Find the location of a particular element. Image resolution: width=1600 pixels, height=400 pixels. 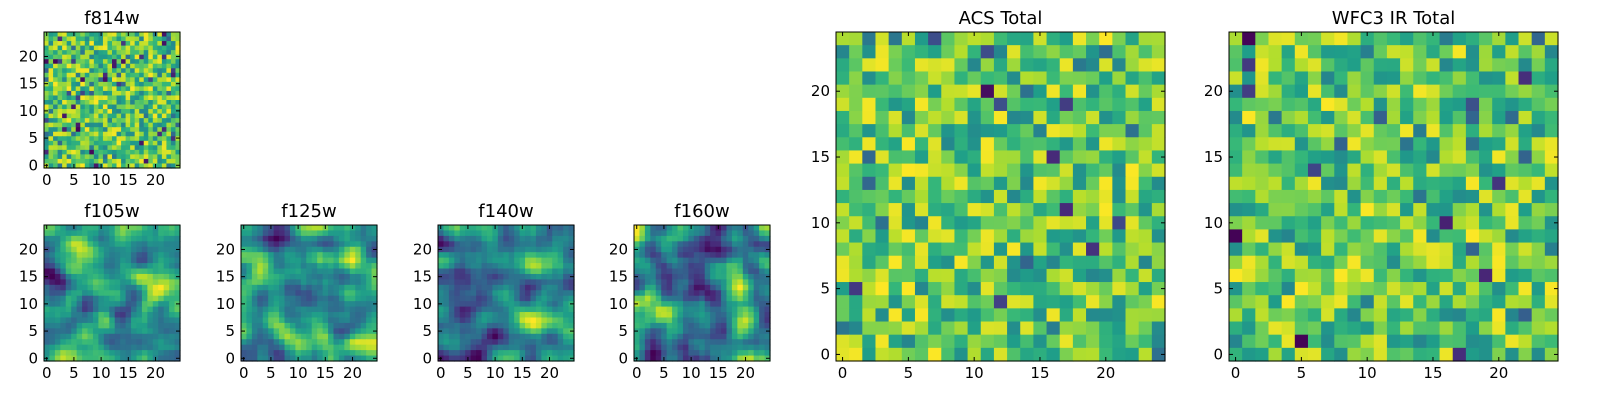

x-tick-label: 10 is located at coordinates (1367, 373).